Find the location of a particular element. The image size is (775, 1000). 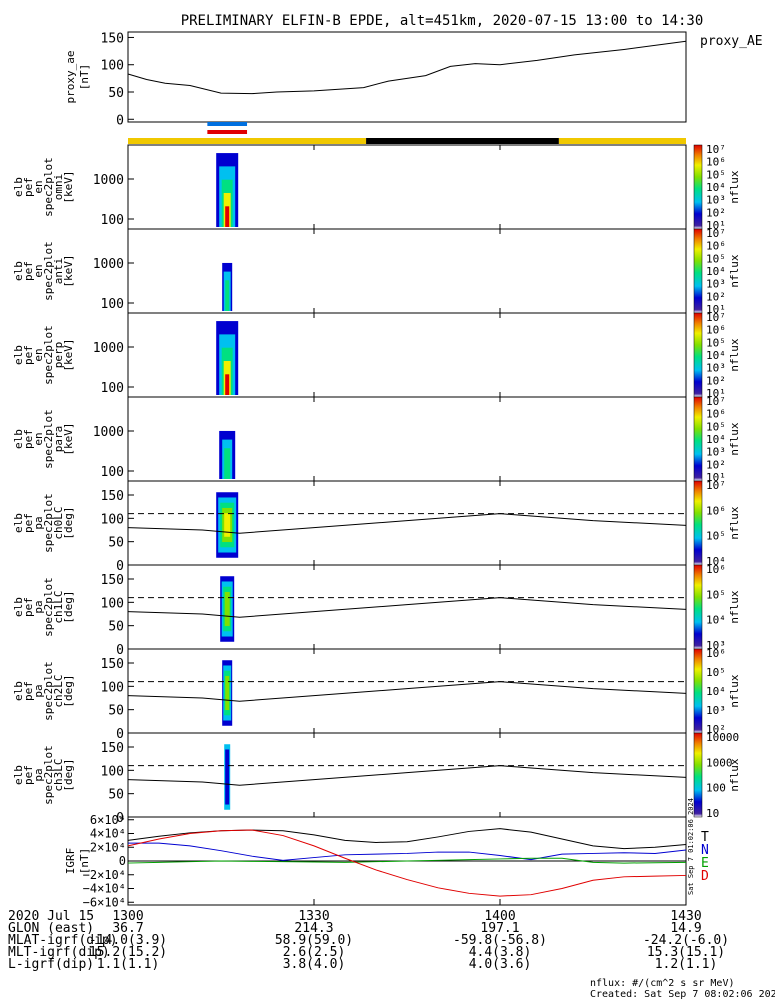

science-zone-bar is located at coordinates (227, 124).